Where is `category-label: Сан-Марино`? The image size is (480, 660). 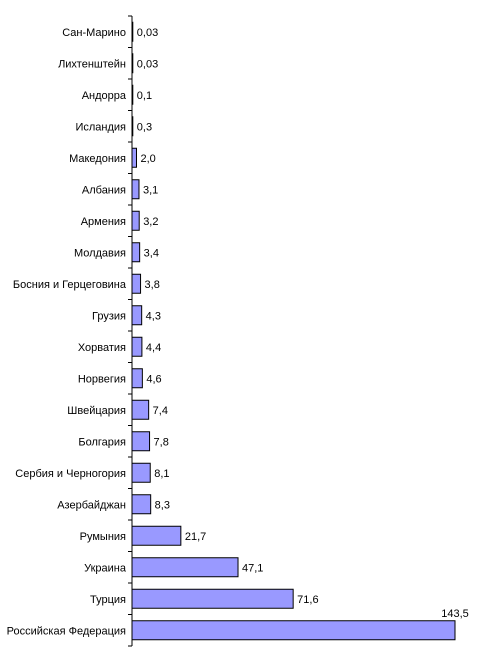
category-label: Сан-Марино is located at coordinates (94, 33).